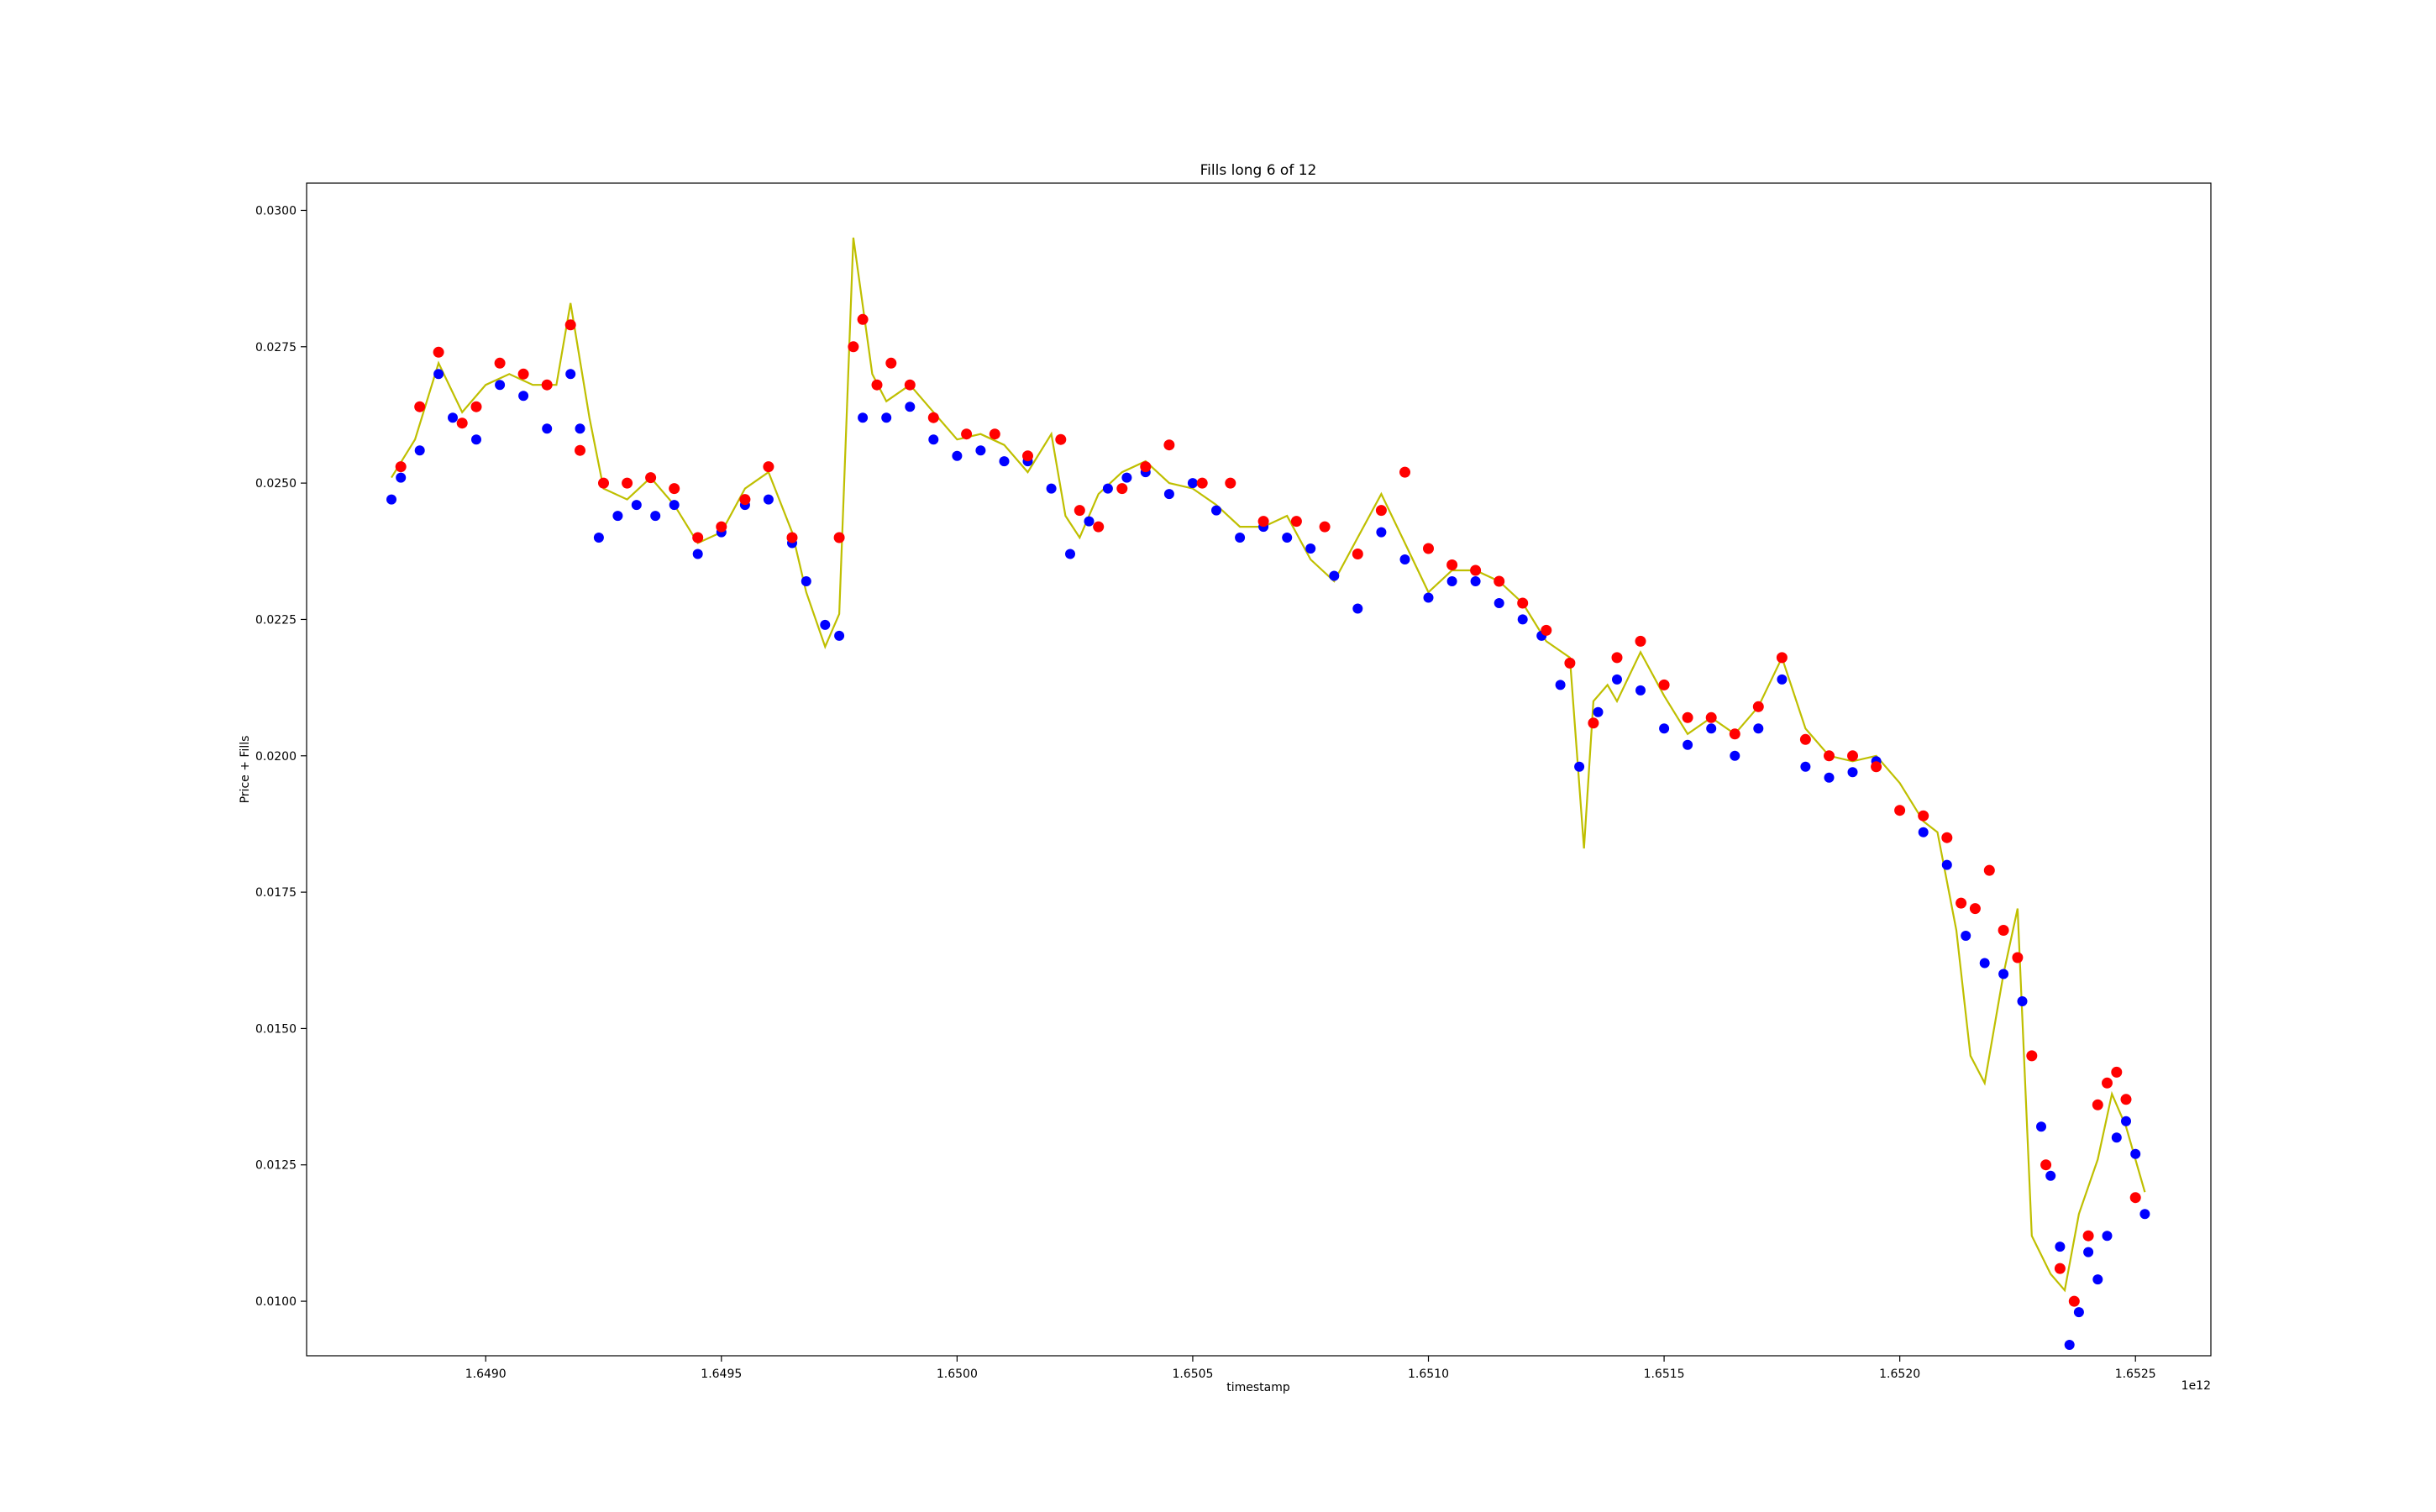 Image resolution: width=2436 pixels, height=1512 pixels. Describe the element at coordinates (276, 211) in the screenshot. I see `y-tick-label: 0.0300` at that location.